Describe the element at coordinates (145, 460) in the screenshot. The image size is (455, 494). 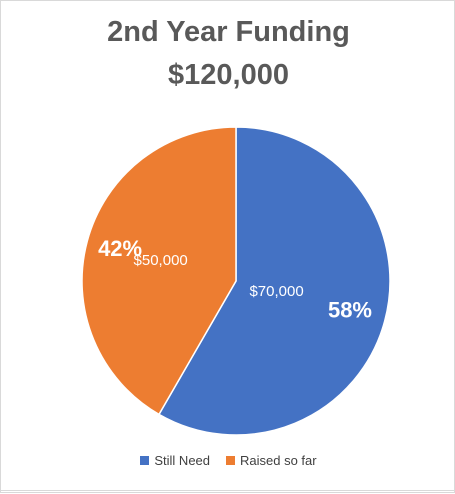
I see `legend-swatch-still-need` at that location.